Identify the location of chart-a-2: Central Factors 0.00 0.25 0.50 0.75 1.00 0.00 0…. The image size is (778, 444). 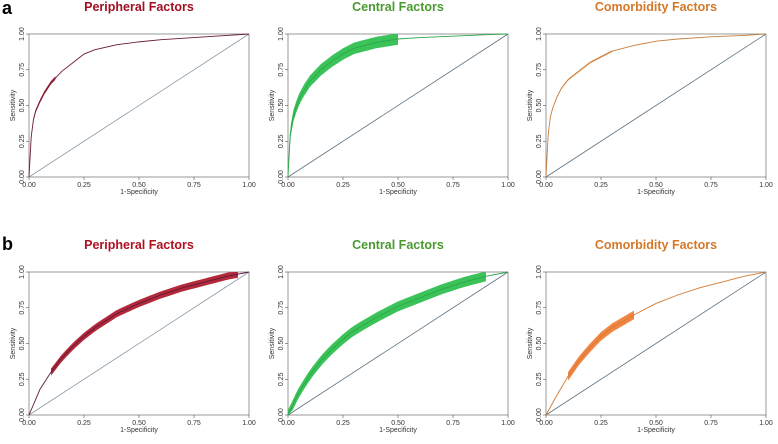
(392, 98).